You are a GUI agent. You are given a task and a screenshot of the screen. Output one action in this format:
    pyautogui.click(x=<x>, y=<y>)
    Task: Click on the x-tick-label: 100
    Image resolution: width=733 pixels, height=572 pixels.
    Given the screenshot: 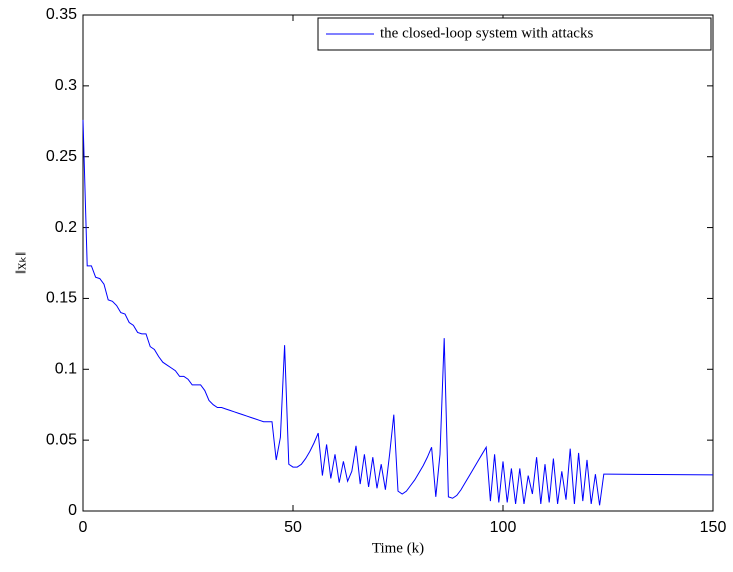 What is the action you would take?
    pyautogui.click(x=503, y=527)
    